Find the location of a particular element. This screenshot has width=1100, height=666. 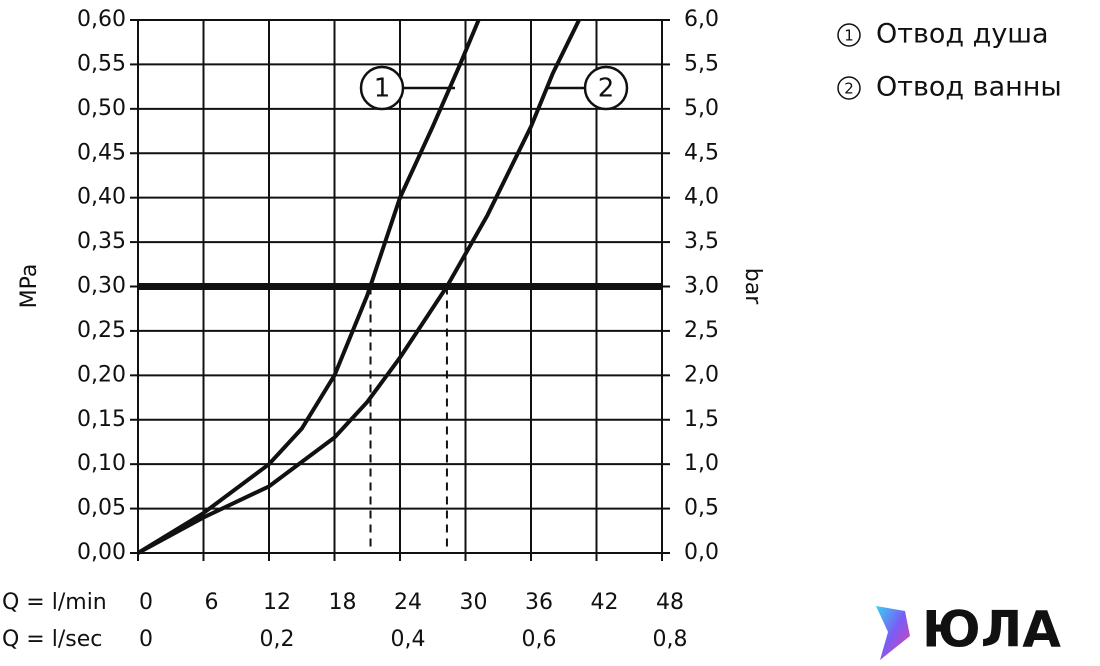

y2-tick-label: 4,0 is located at coordinates (701, 197).